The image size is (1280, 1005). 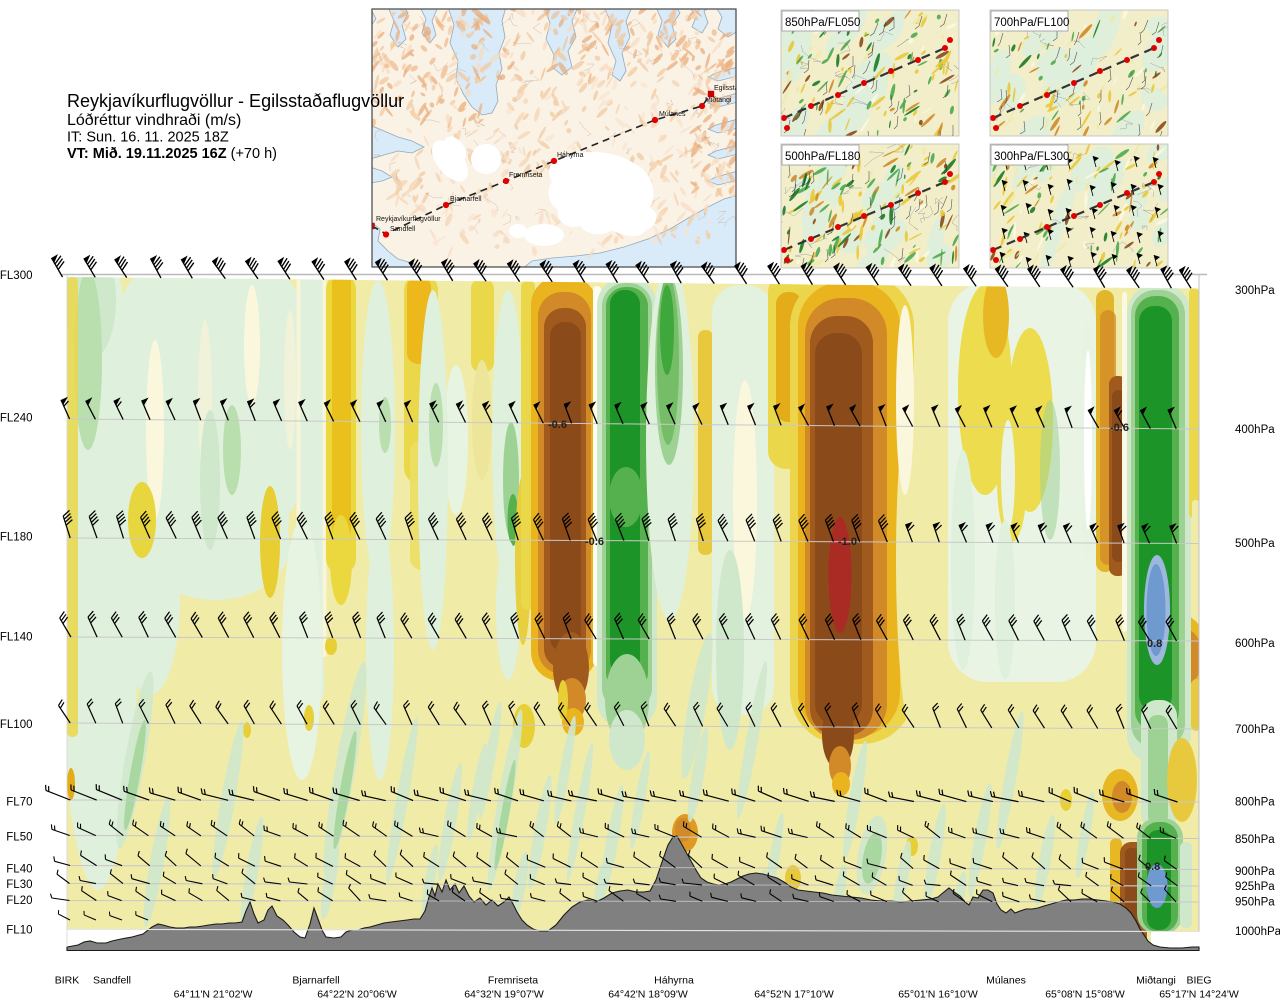 What do you see at coordinates (504, 995) in the screenshot?
I see `svg-text: 64°32'N 19°07'W` at bounding box center [504, 995].